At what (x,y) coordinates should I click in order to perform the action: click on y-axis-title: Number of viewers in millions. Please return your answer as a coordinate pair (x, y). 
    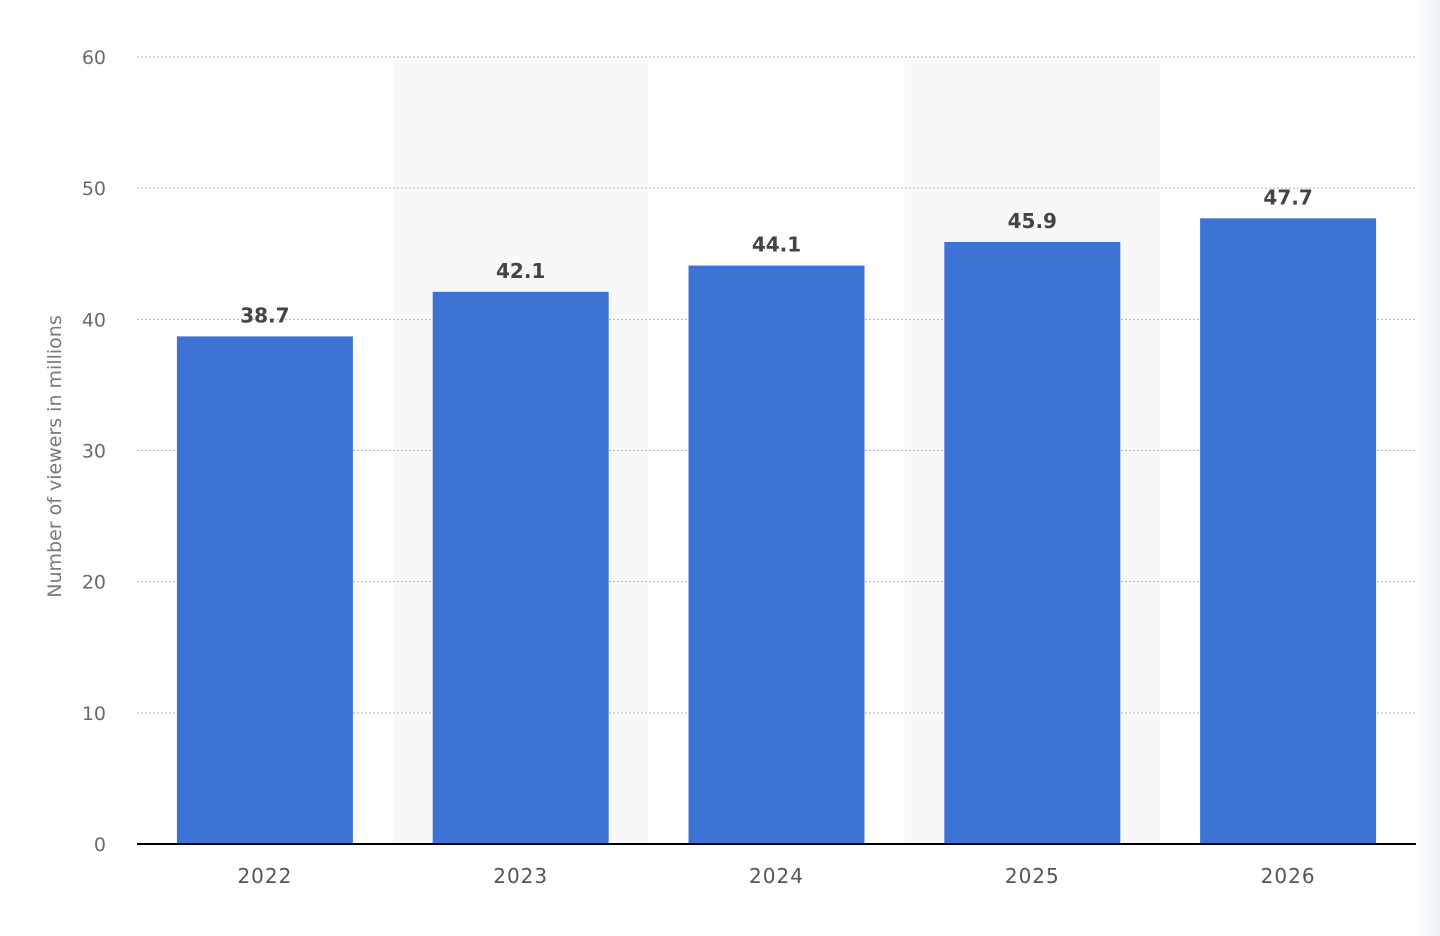
    Looking at the image, I should click on (55, 456).